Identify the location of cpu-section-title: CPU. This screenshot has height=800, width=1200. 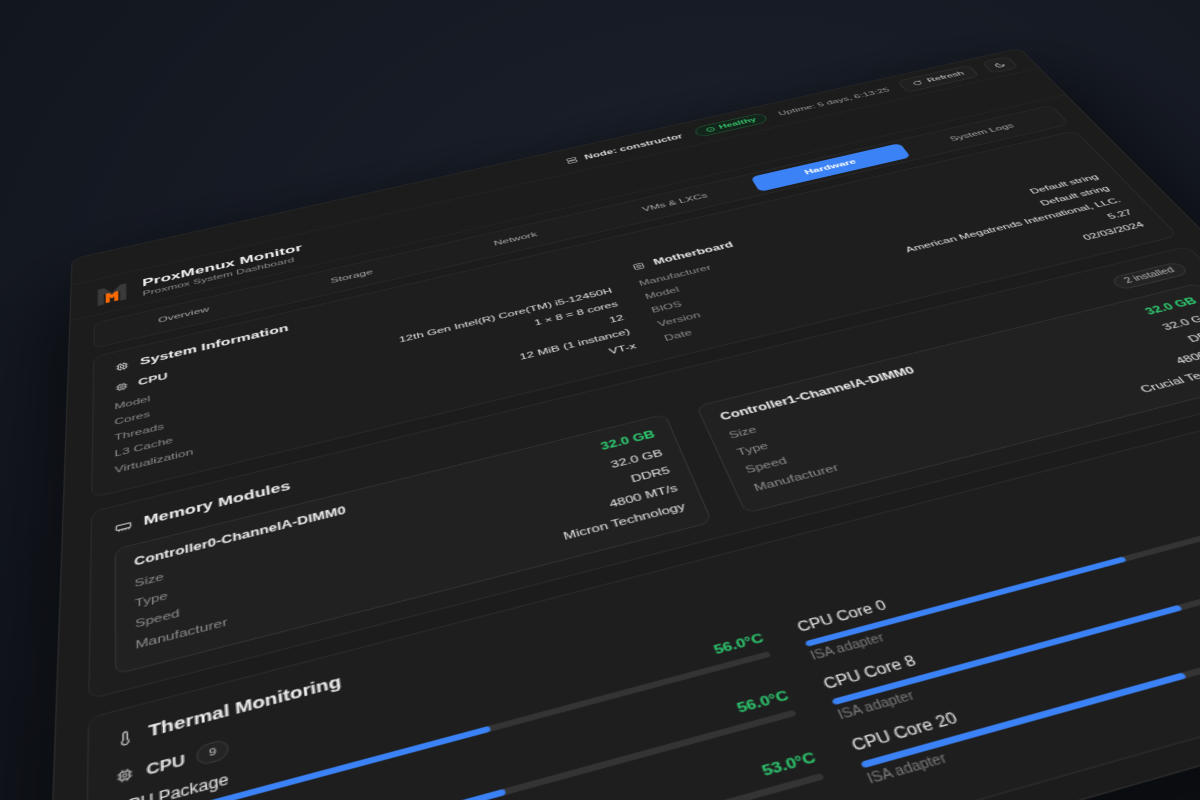
(153, 379).